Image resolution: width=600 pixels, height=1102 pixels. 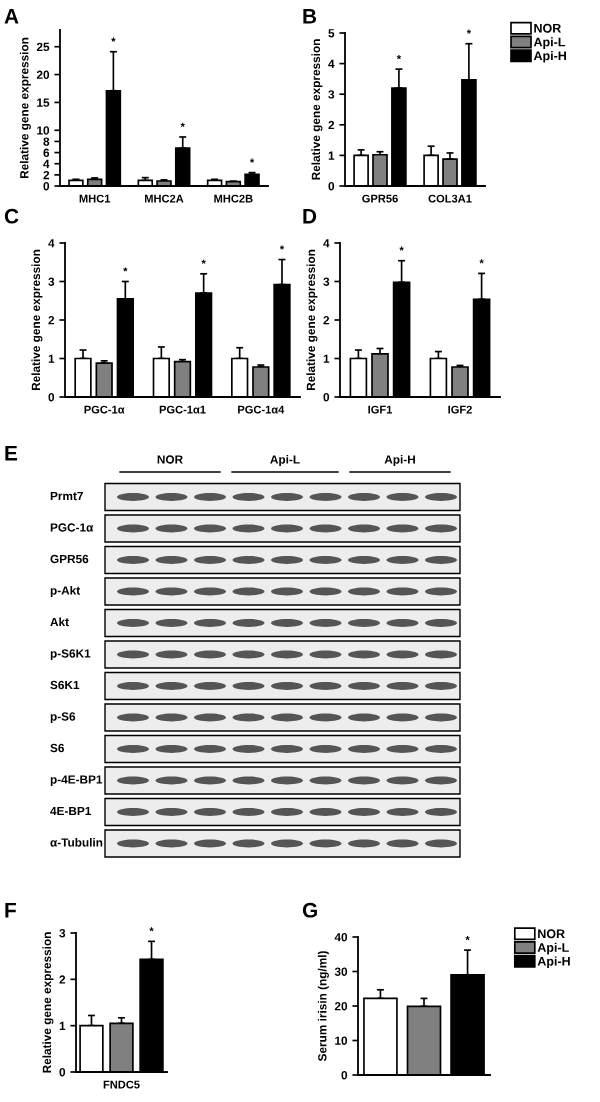 I want to click on category-label: Prmt7, so click(x=66, y=496).